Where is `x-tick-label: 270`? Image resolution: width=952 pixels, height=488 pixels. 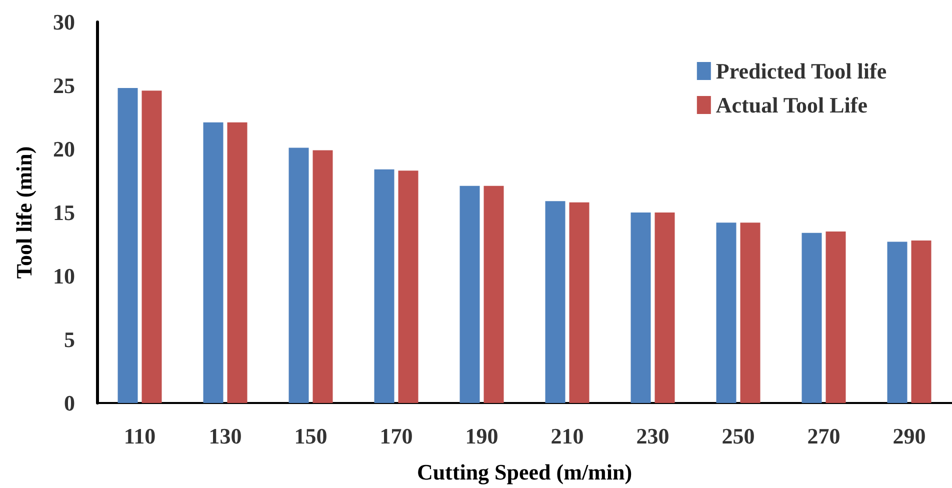 x-tick-label: 270 is located at coordinates (823, 436).